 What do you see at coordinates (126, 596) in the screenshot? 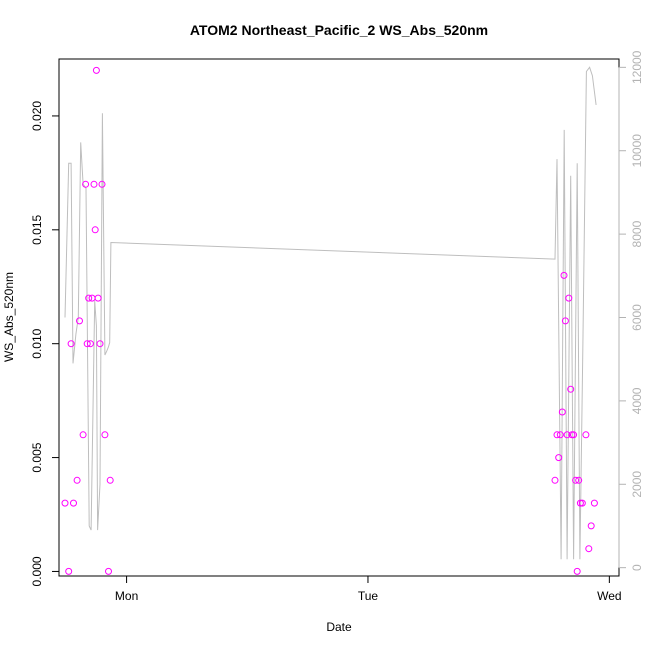
I see `x-tick-label: Mon` at bounding box center [126, 596].